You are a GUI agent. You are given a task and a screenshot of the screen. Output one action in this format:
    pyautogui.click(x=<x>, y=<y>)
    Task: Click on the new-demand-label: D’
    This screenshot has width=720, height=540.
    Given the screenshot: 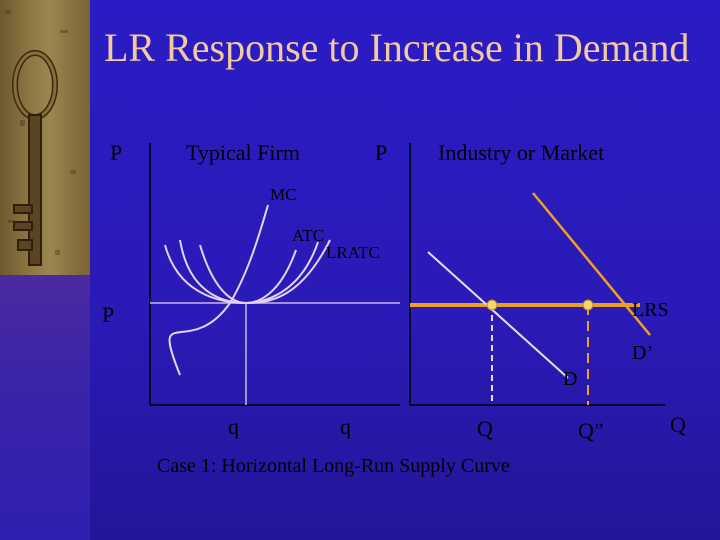 What is the action you would take?
    pyautogui.click(x=643, y=353)
    